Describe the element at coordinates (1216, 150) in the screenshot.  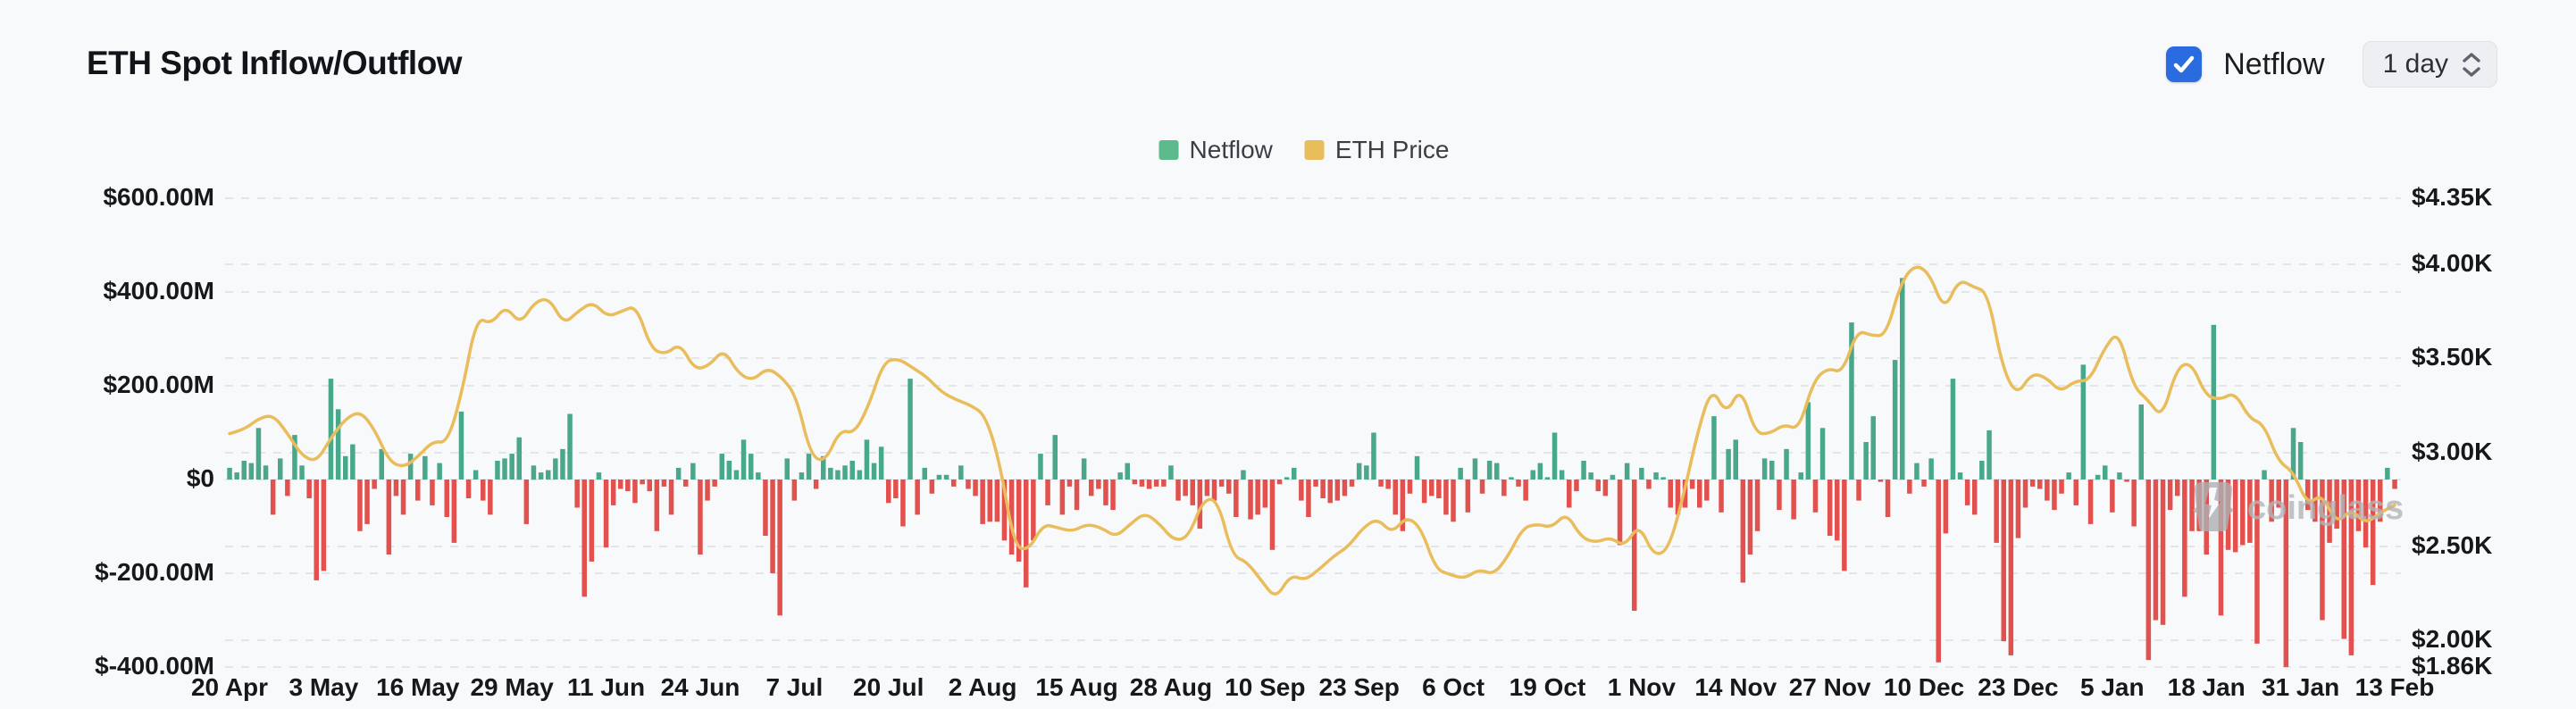
I see `legend-item-netflow: Netflow` at that location.